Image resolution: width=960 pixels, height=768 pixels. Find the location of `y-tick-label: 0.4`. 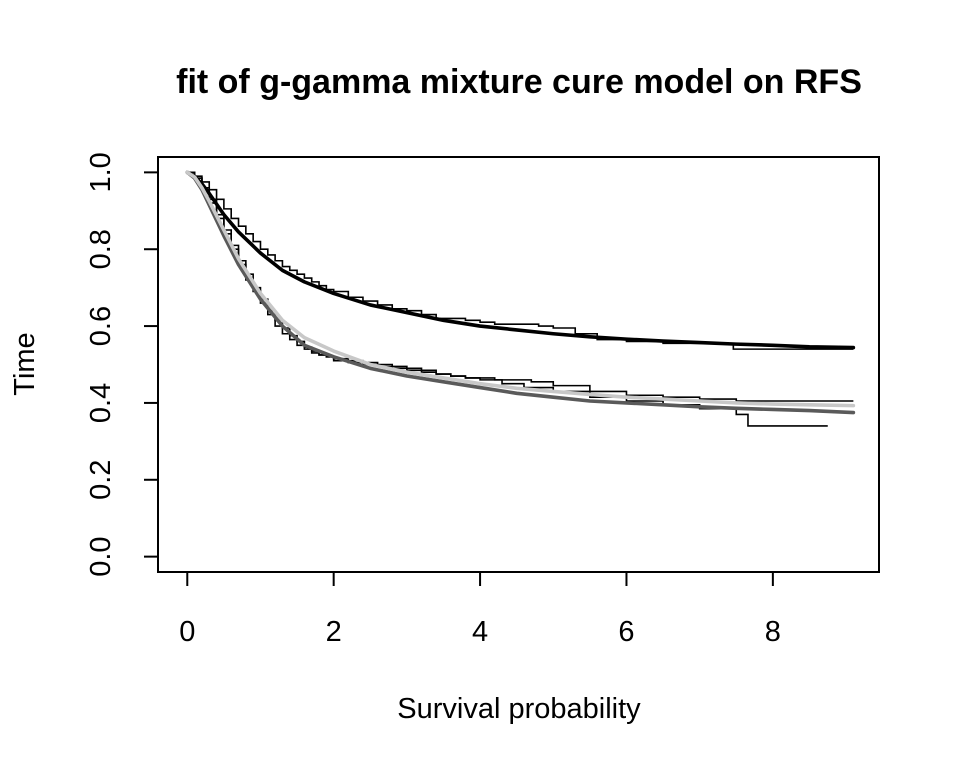

y-tick-label: 0.4 is located at coordinates (101, 403).